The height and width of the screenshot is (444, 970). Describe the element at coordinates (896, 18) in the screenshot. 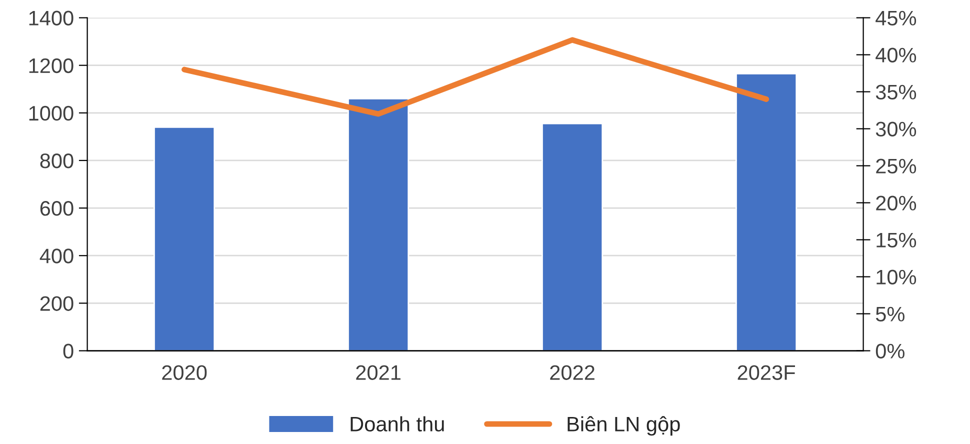

I see `y2-tick-label: 45%` at that location.